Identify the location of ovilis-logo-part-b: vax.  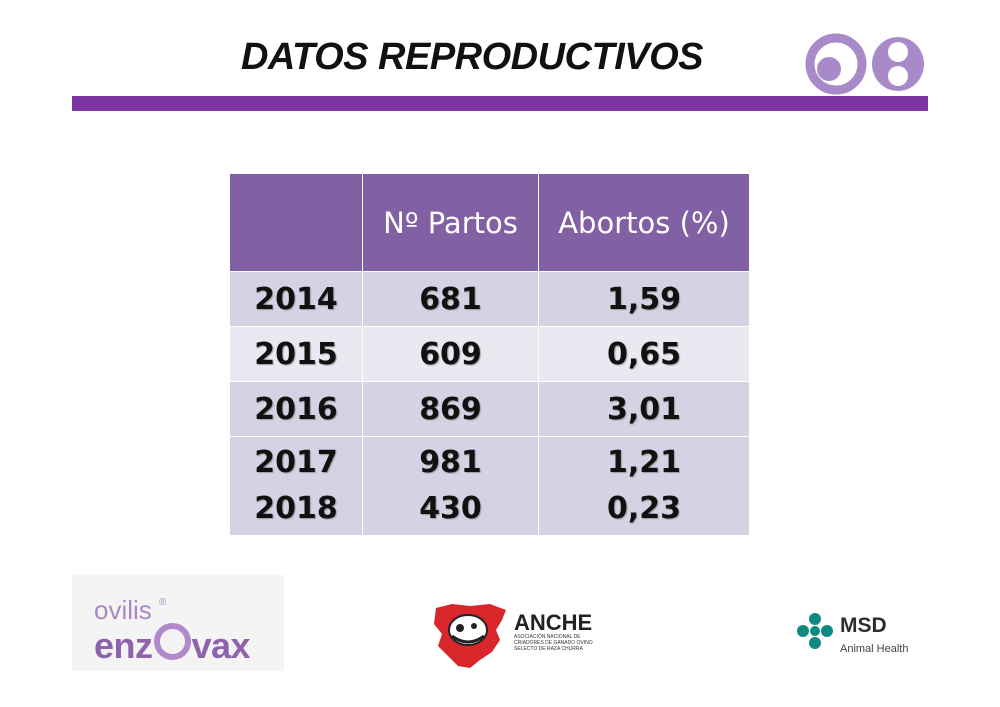
(221, 645).